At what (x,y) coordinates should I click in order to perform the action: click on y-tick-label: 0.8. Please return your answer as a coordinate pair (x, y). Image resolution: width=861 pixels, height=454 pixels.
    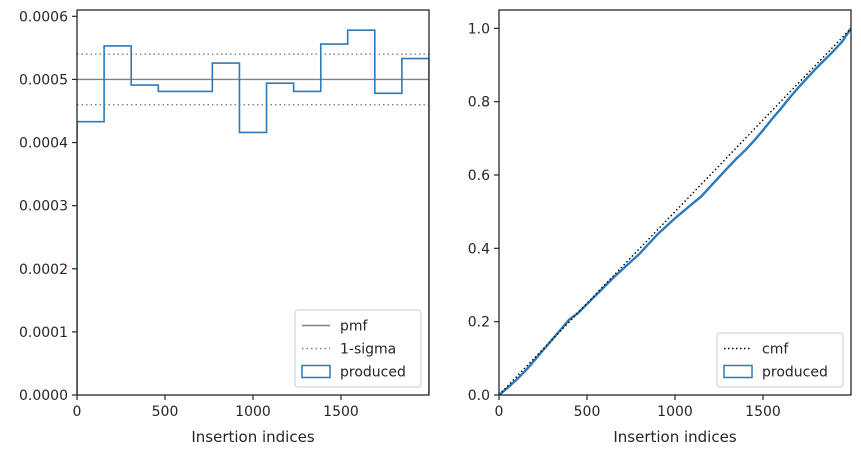
    Looking at the image, I should click on (479, 103).